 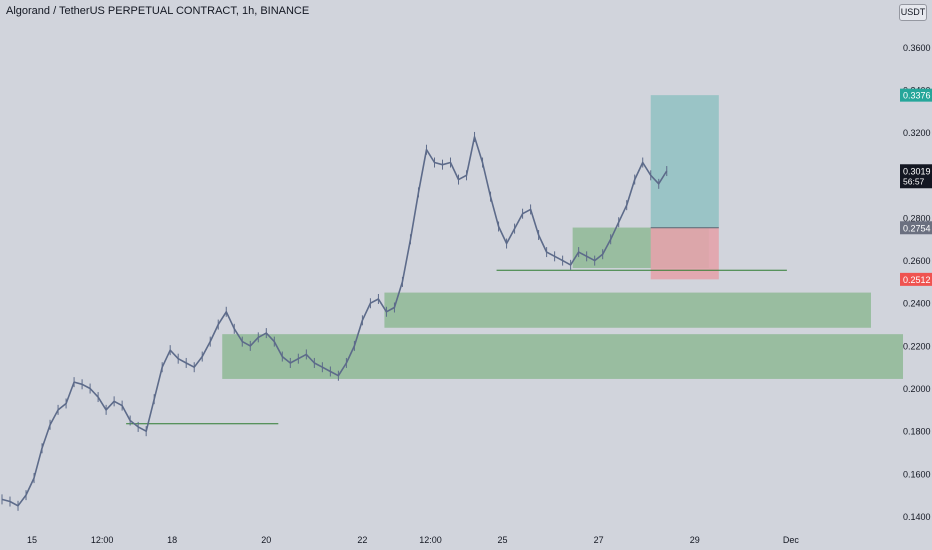 I want to click on position-stop-zone, so click(x=684, y=253).